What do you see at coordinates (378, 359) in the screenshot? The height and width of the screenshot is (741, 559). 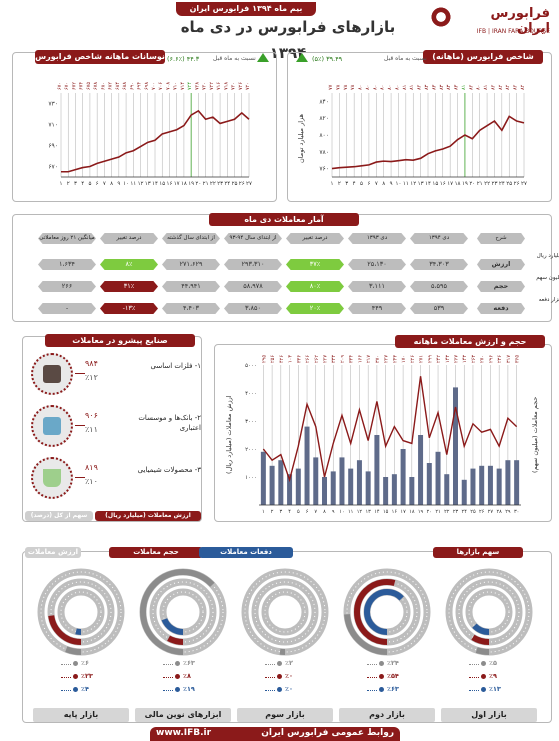 I see `top-label: ۳۷۰` at bounding box center [378, 359].